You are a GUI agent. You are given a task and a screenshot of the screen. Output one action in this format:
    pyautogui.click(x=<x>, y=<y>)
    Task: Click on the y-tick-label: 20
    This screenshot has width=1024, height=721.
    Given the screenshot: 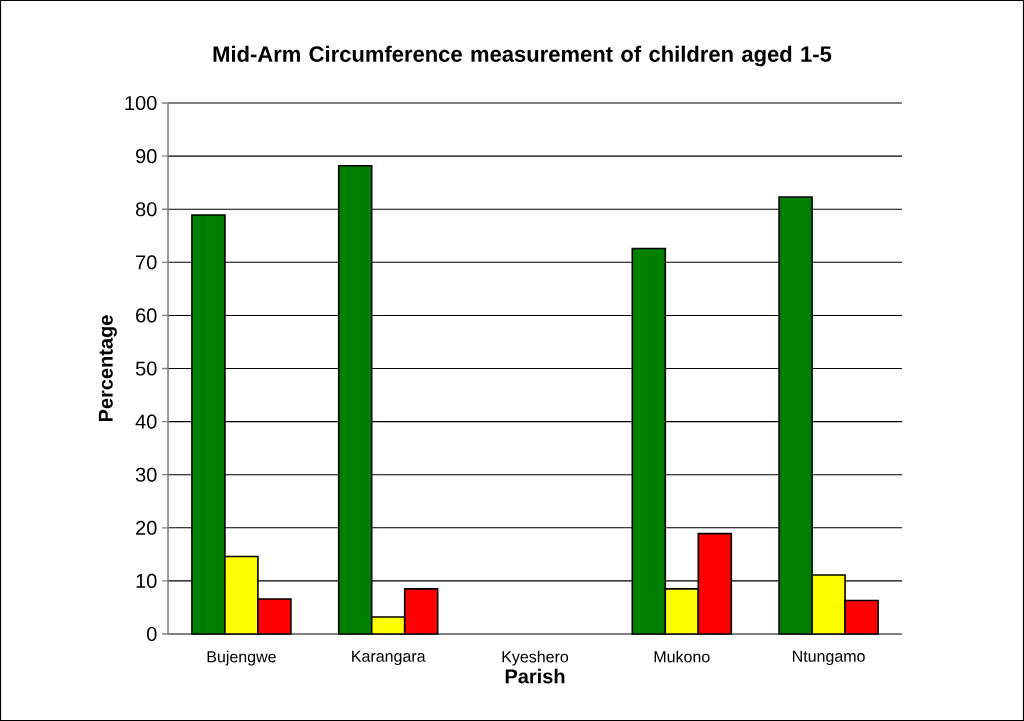 What is the action you would take?
    pyautogui.click(x=146, y=527)
    